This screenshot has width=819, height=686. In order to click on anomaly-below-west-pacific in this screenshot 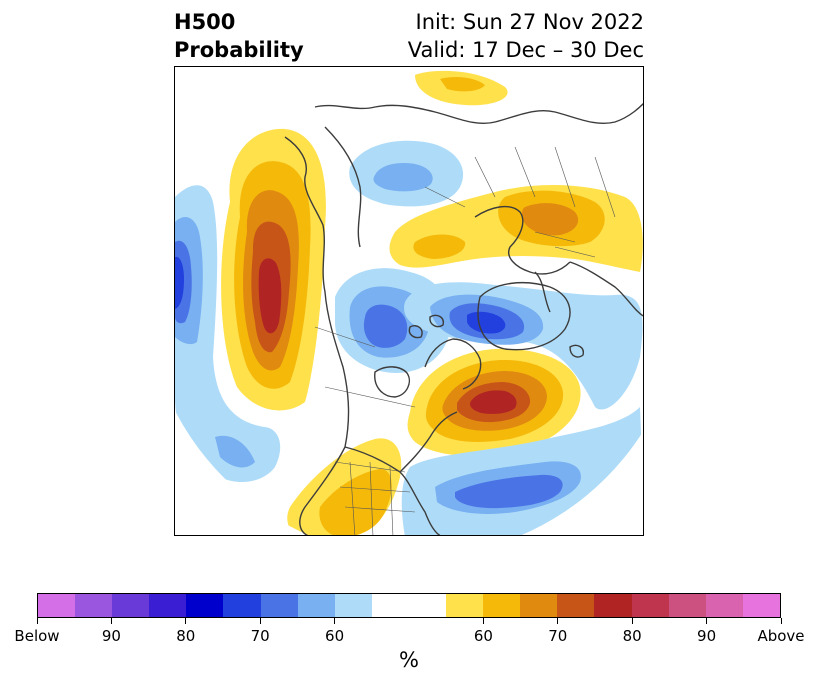, I will do `click(228, 333)`.